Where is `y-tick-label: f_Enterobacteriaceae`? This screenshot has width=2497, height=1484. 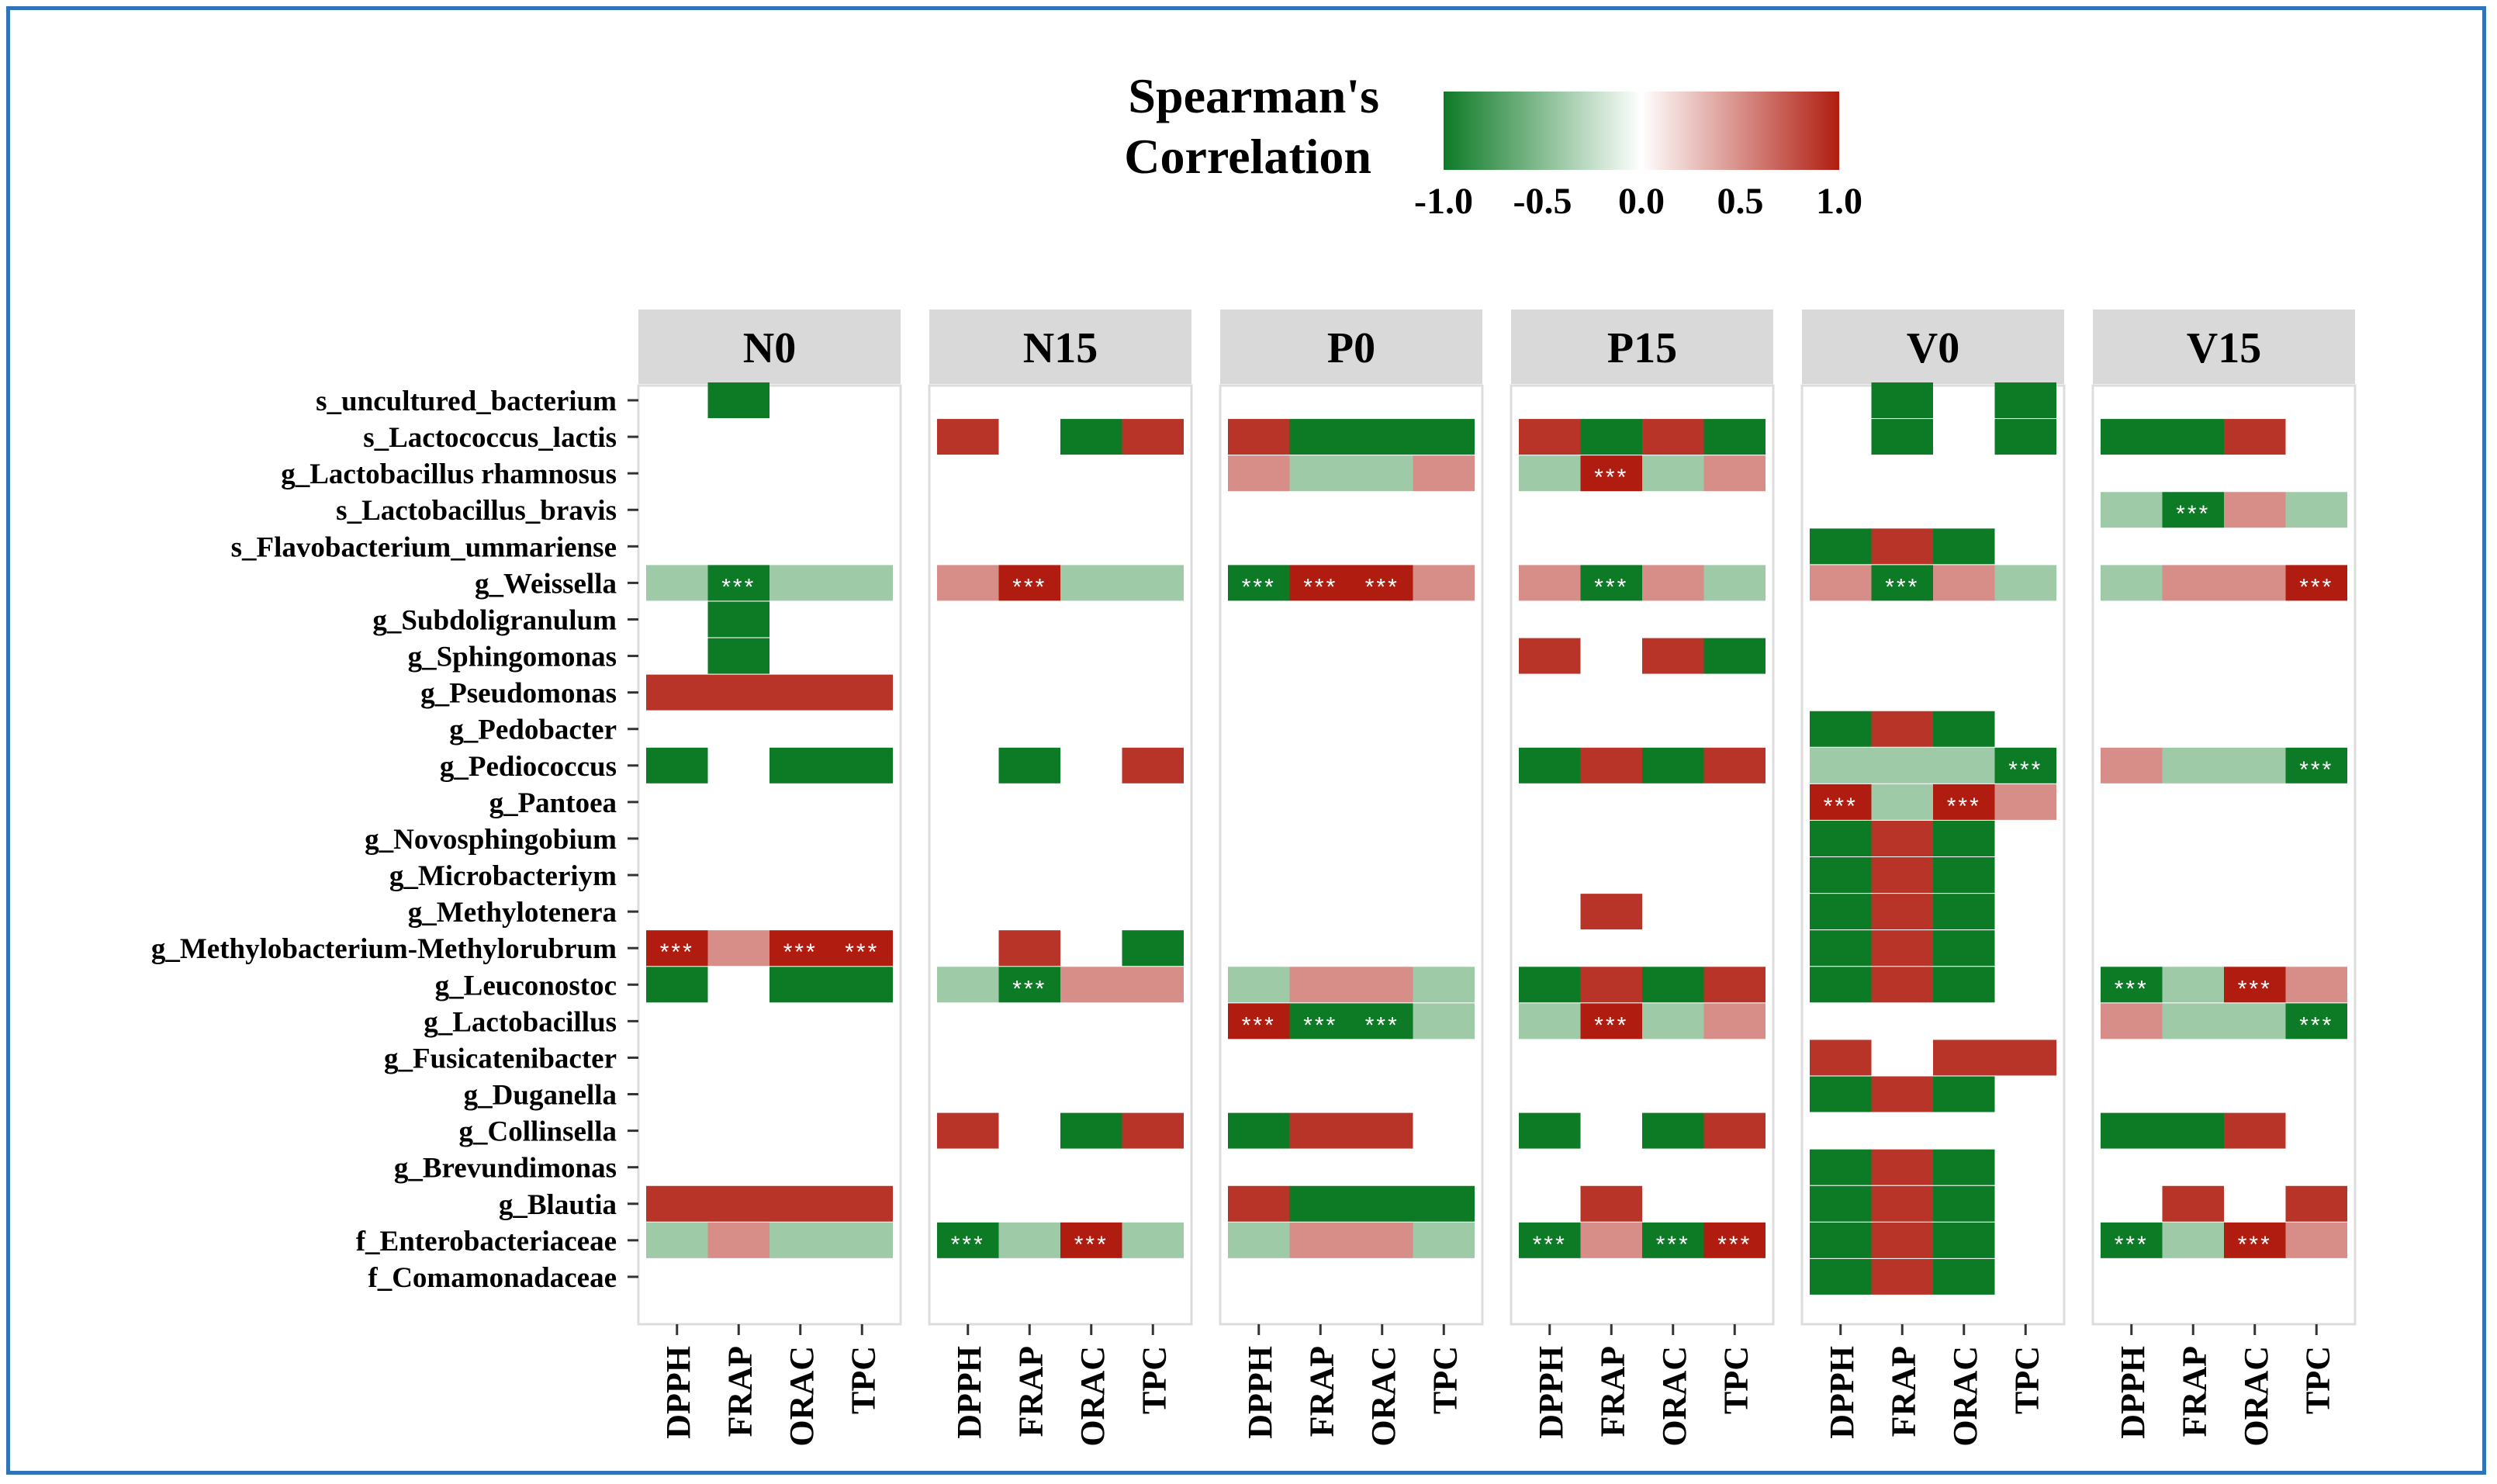
y-tick-label: f_Enterobacteriaceae is located at coordinates (486, 1241).